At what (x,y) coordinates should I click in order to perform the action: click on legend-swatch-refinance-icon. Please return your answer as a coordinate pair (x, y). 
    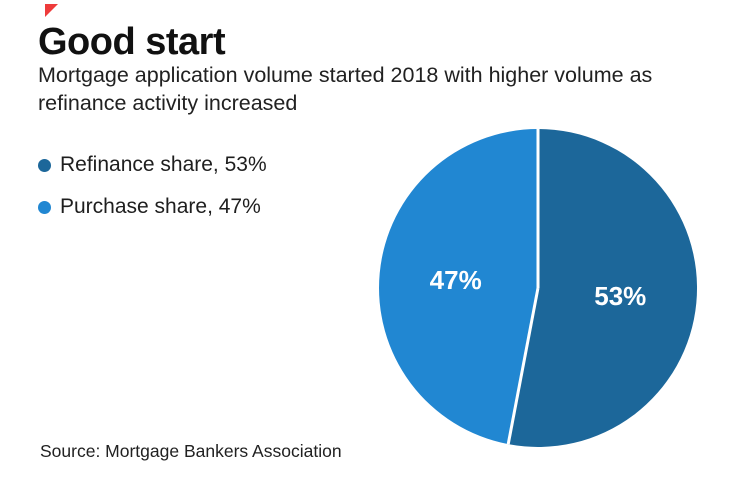
    Looking at the image, I should click on (44, 165).